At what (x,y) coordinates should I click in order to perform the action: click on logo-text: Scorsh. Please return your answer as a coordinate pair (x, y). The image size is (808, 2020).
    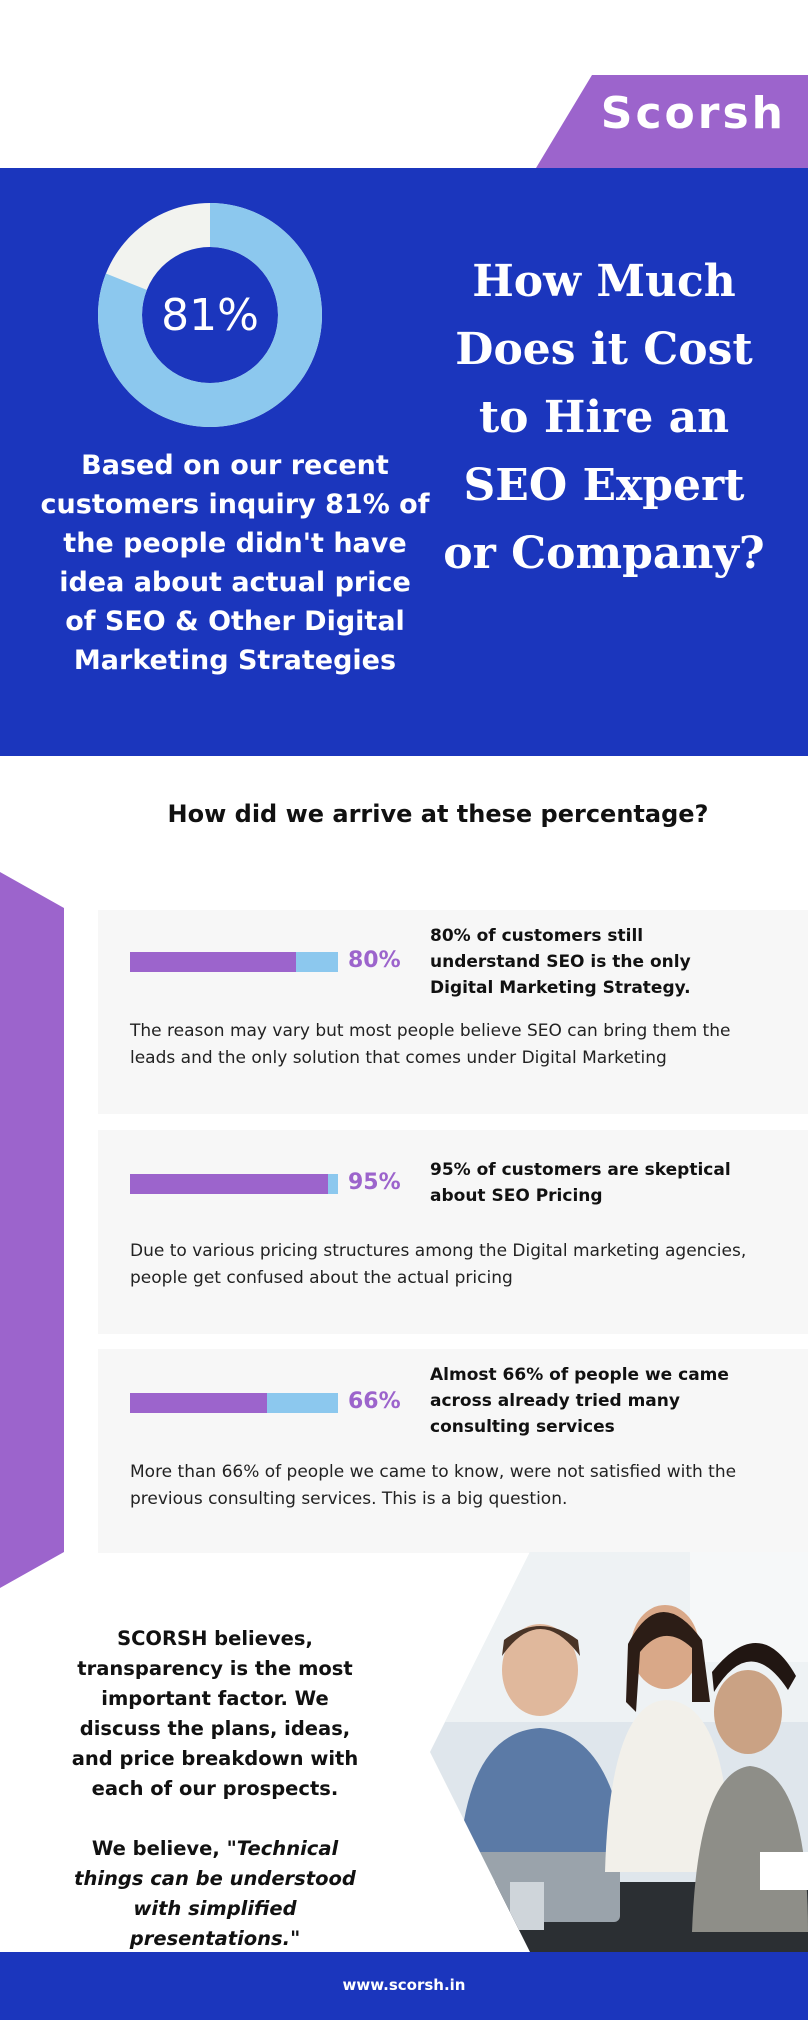
    Looking at the image, I should click on (693, 113).